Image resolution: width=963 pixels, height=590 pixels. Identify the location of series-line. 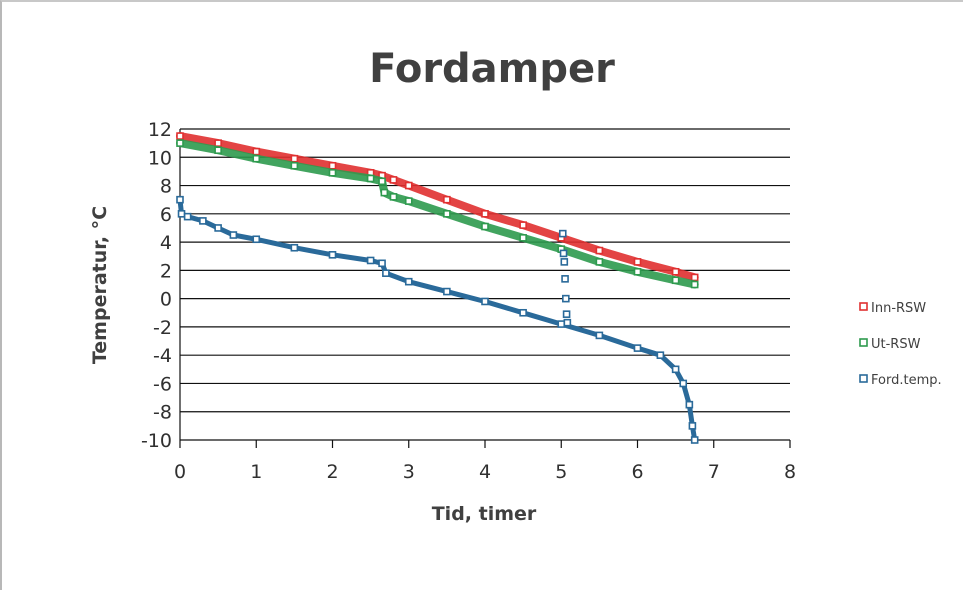
(437, 214).